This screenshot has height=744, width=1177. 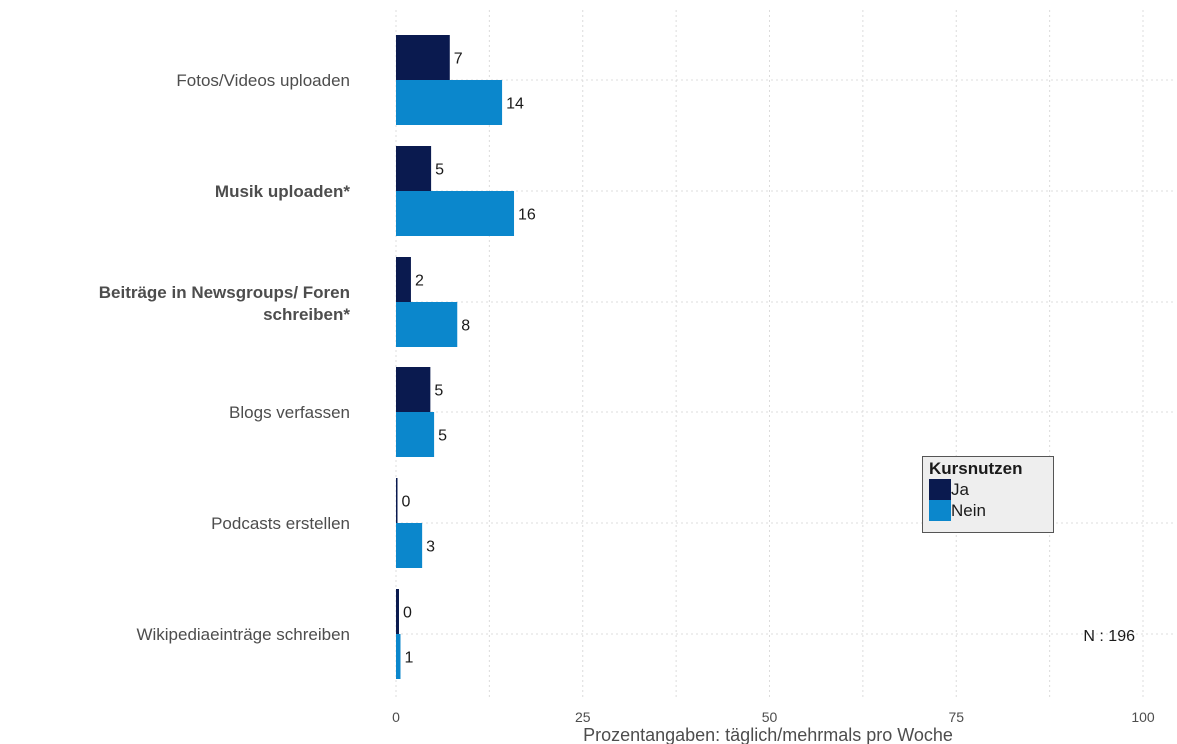 What do you see at coordinates (515, 104) in the screenshot?
I see `bar-value-label: 14` at bounding box center [515, 104].